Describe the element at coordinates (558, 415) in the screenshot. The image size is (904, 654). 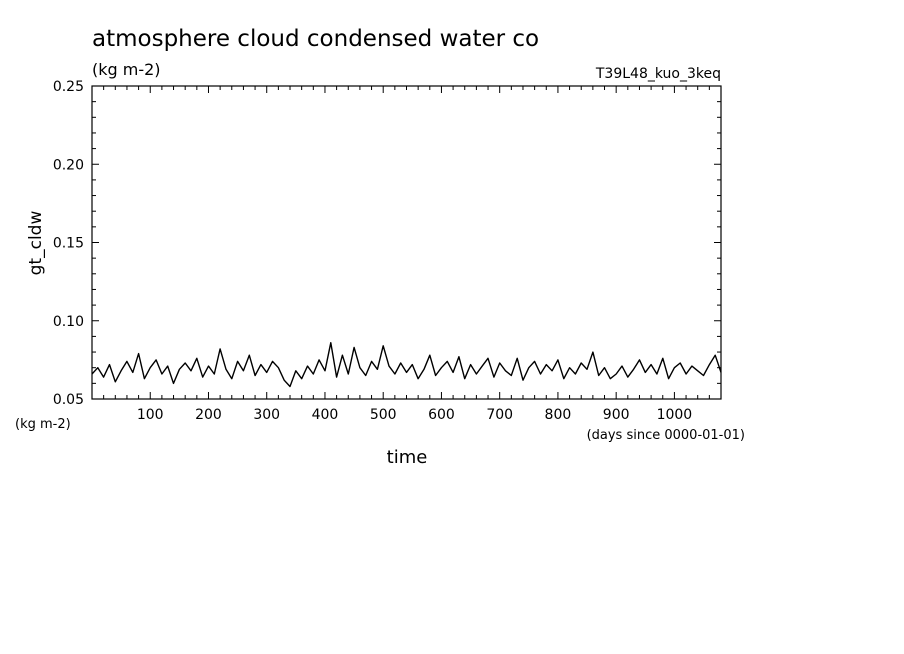
I see `x-tick-label: 800` at that location.